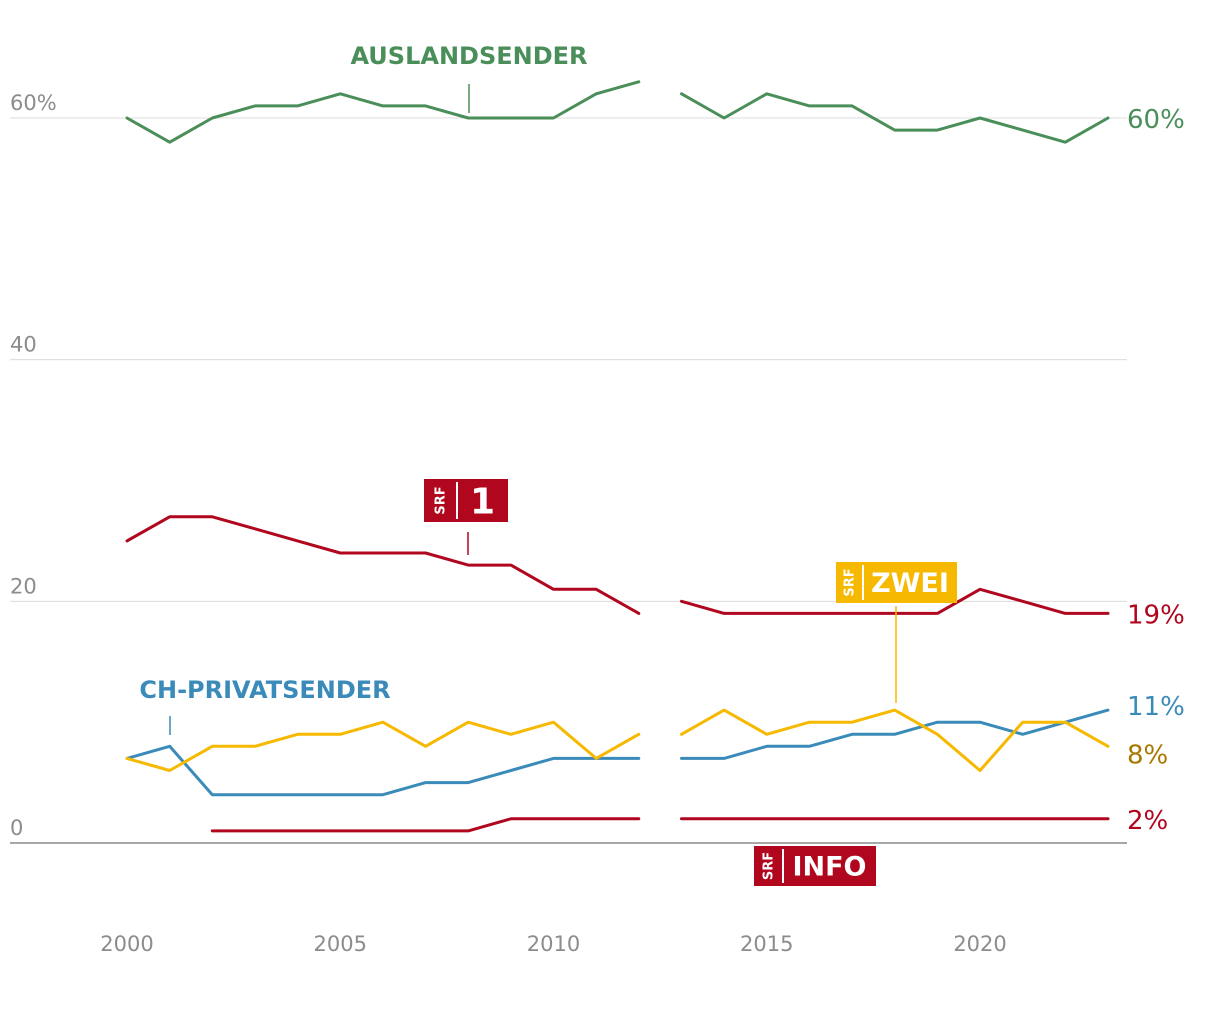 Image resolution: width=1220 pixels, height=1020 pixels. Describe the element at coordinates (468, 56) in the screenshot. I see `series-label-ausland: AUSLANDSENDER` at that location.